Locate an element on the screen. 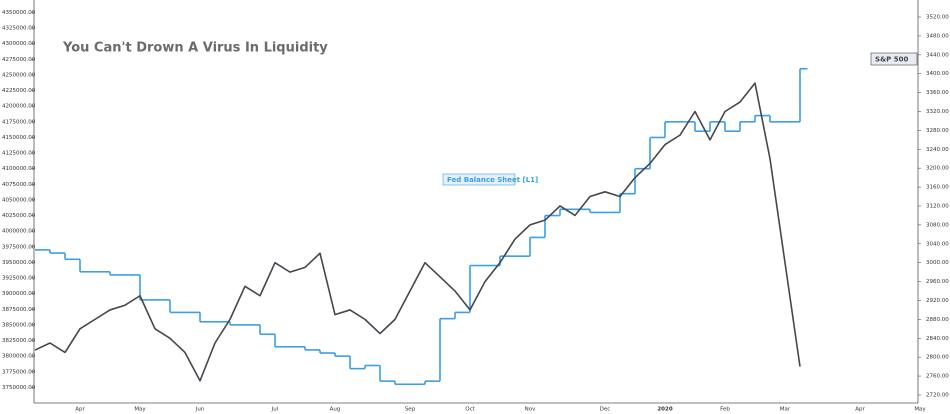 This screenshot has height=414, width=950. y2-tick-label: 2920.00 is located at coordinates (937, 301).